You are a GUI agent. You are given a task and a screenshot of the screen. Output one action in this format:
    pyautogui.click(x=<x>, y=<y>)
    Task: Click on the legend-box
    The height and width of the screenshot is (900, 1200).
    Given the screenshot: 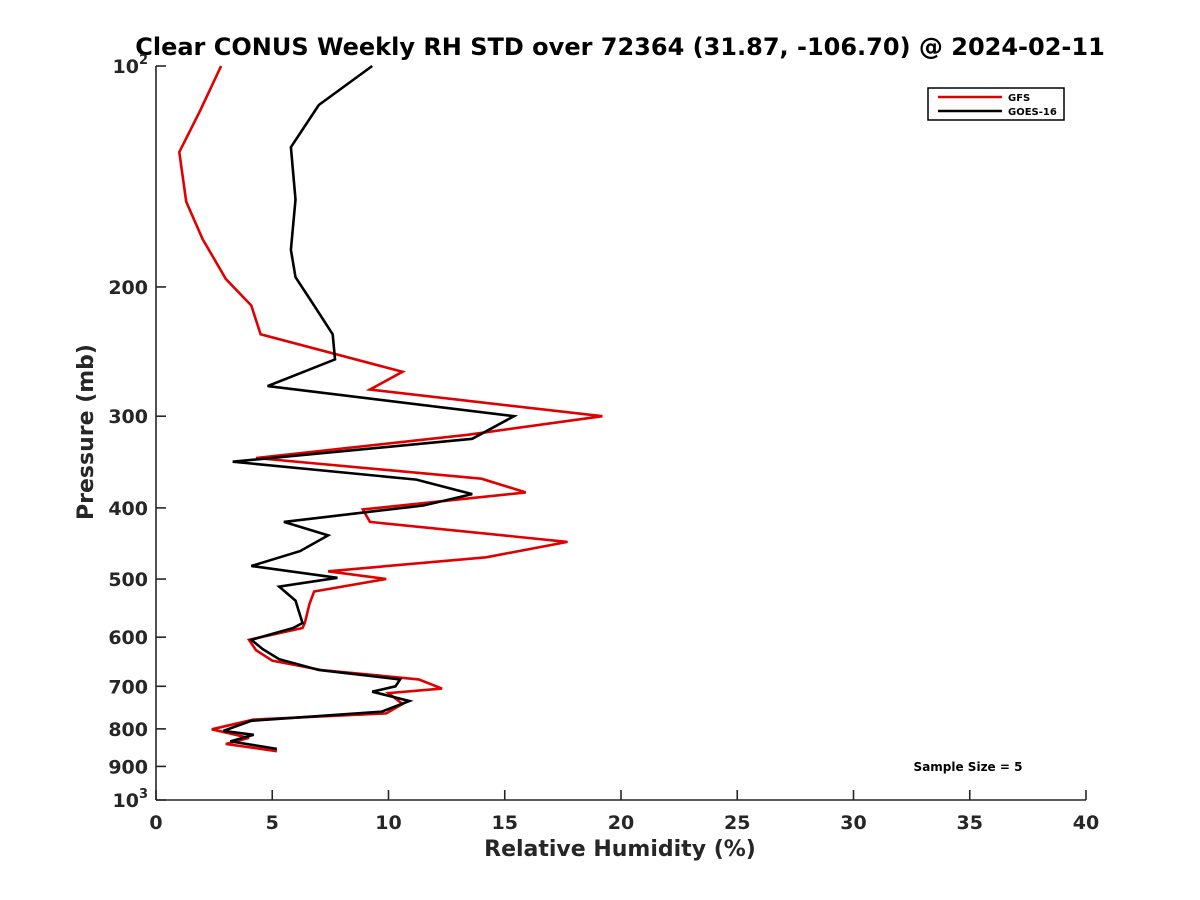 What is the action you would take?
    pyautogui.click(x=996, y=104)
    